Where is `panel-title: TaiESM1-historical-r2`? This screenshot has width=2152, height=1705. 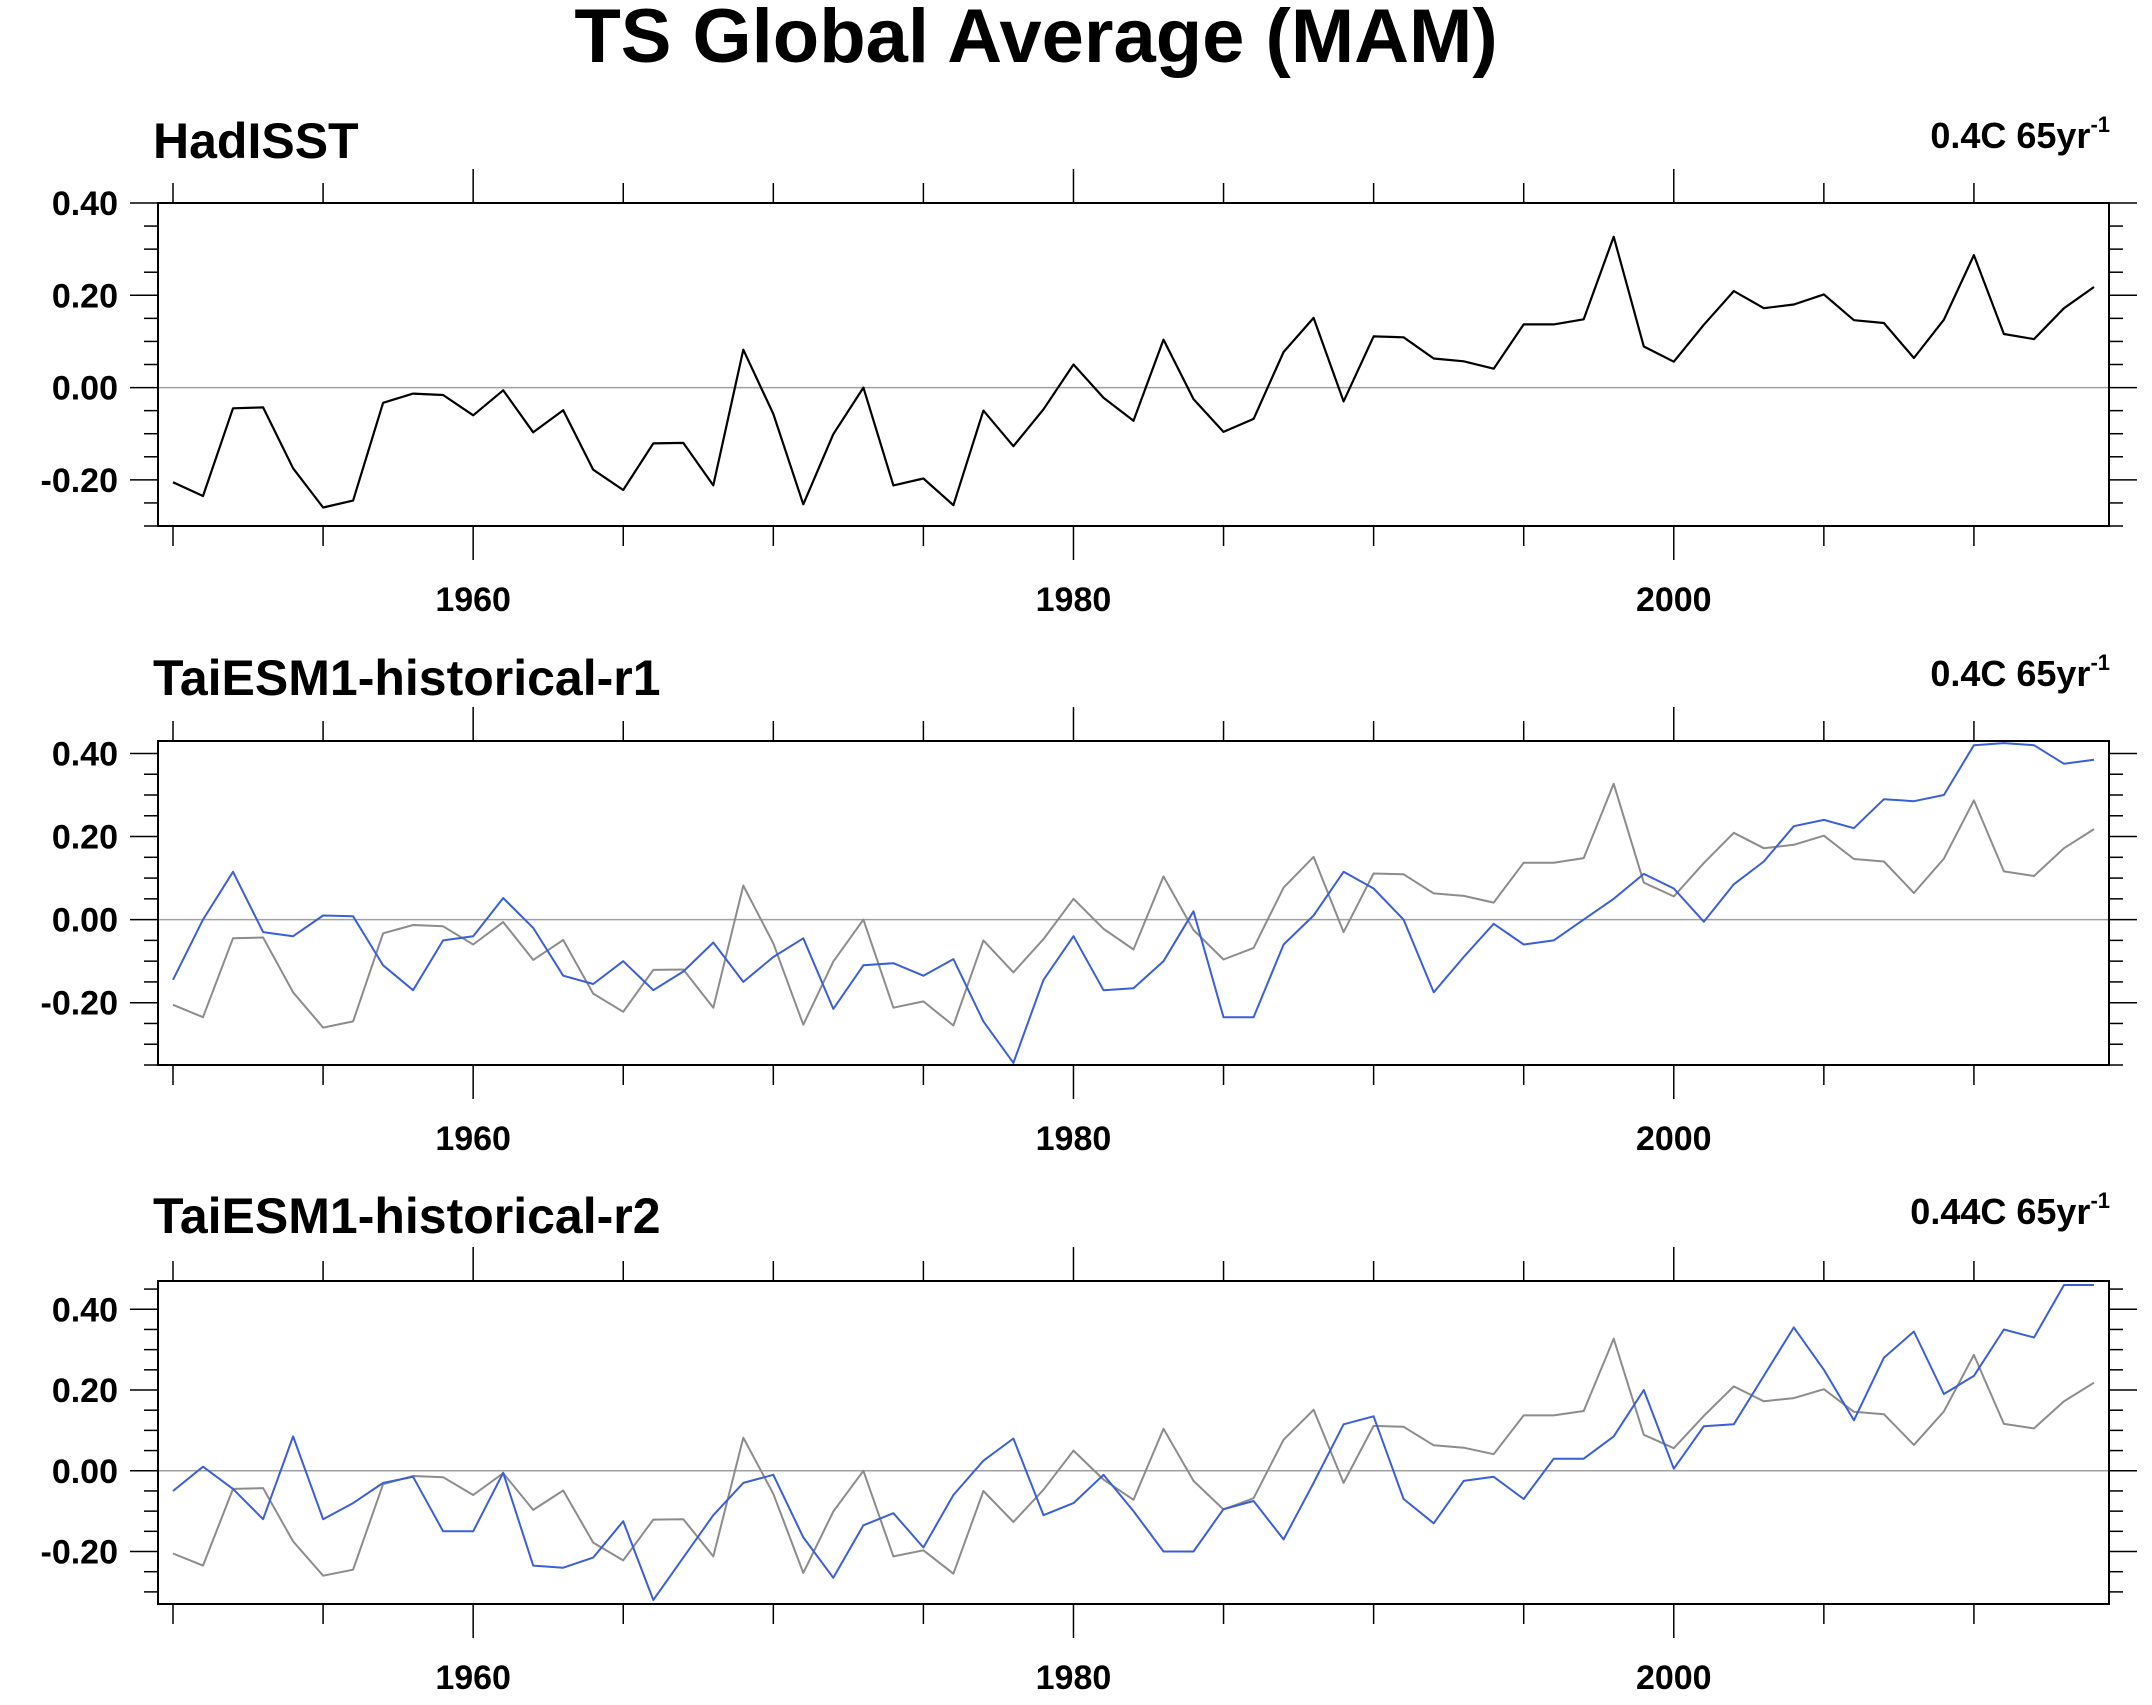 panel-title: TaiESM1-historical-r2 is located at coordinates (407, 1216).